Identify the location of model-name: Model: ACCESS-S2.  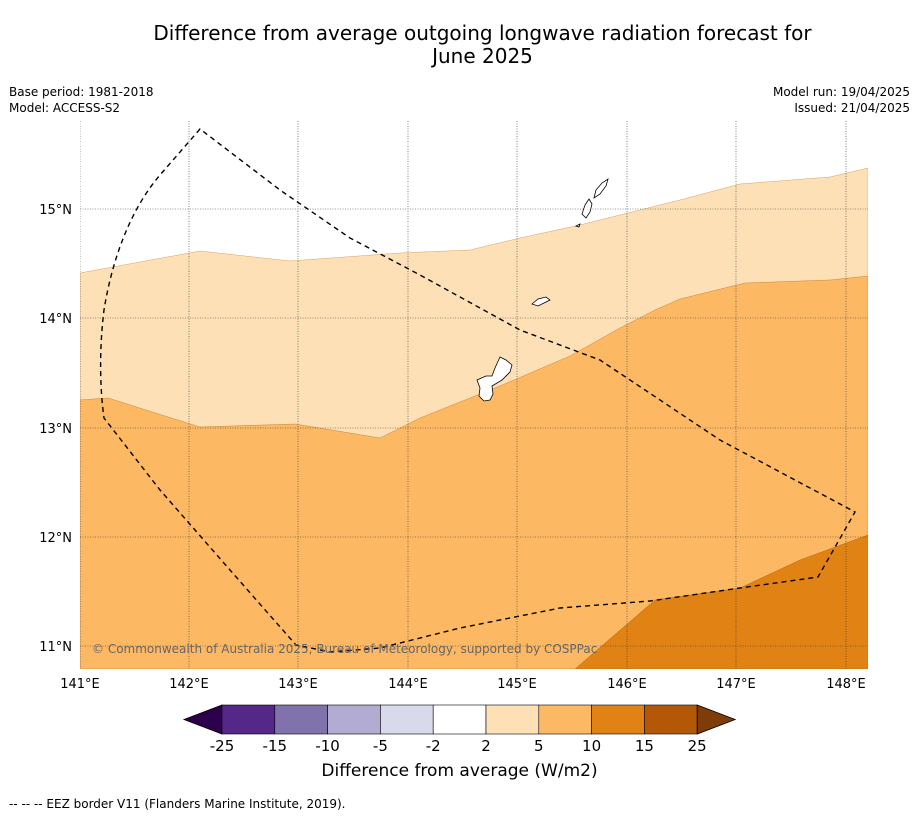
(65, 108).